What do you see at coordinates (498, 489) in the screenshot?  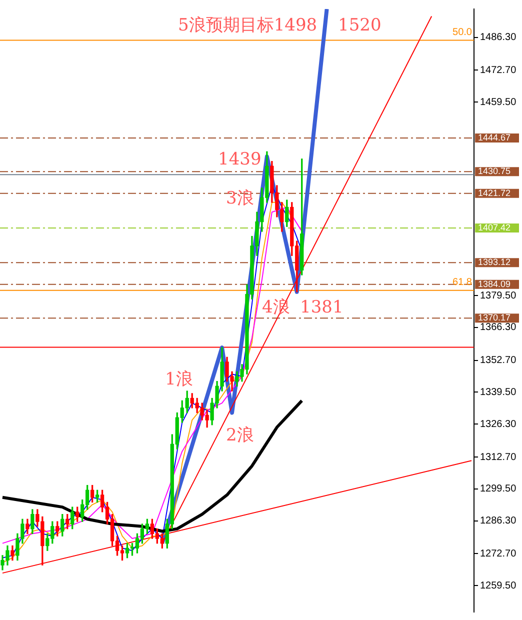 I see `y-tick-label: 1299.50` at bounding box center [498, 489].